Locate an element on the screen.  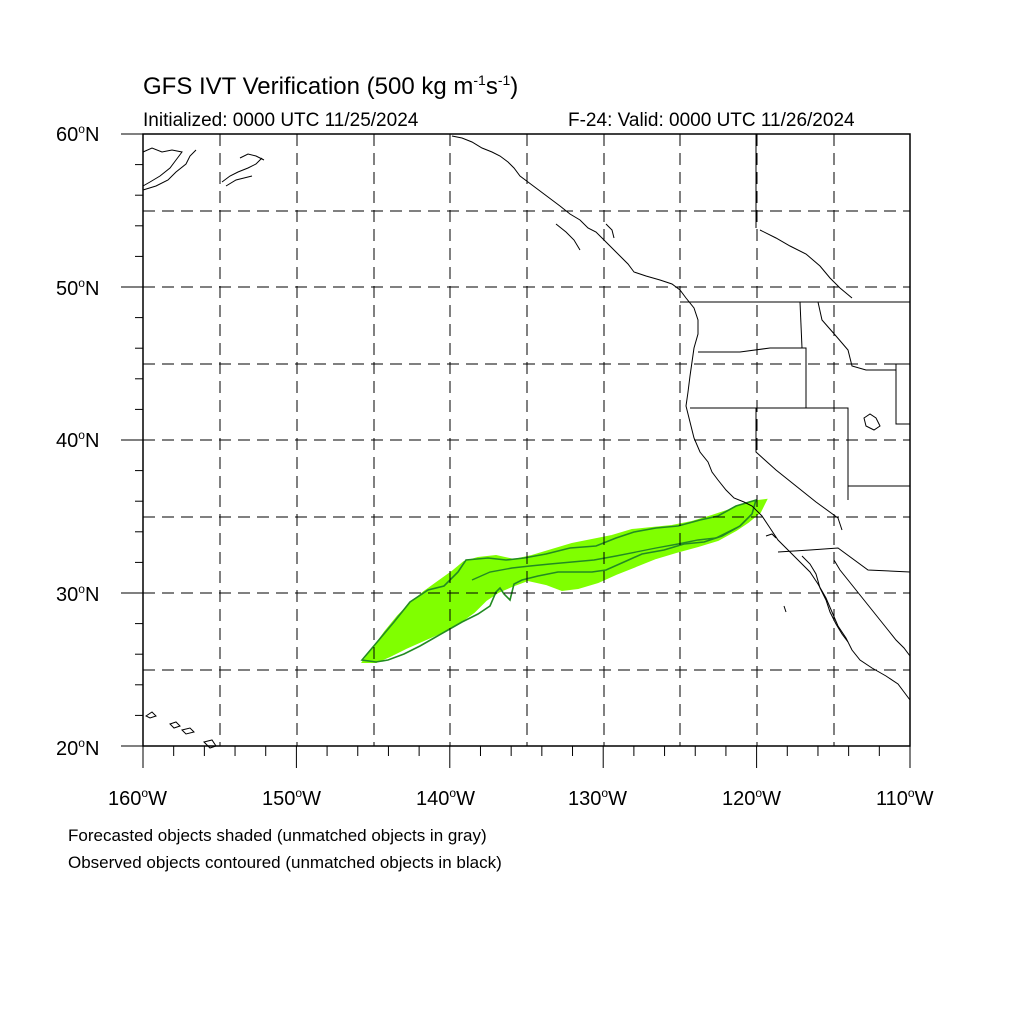
lat-label-40n: 40oN is located at coordinates (78, 440).